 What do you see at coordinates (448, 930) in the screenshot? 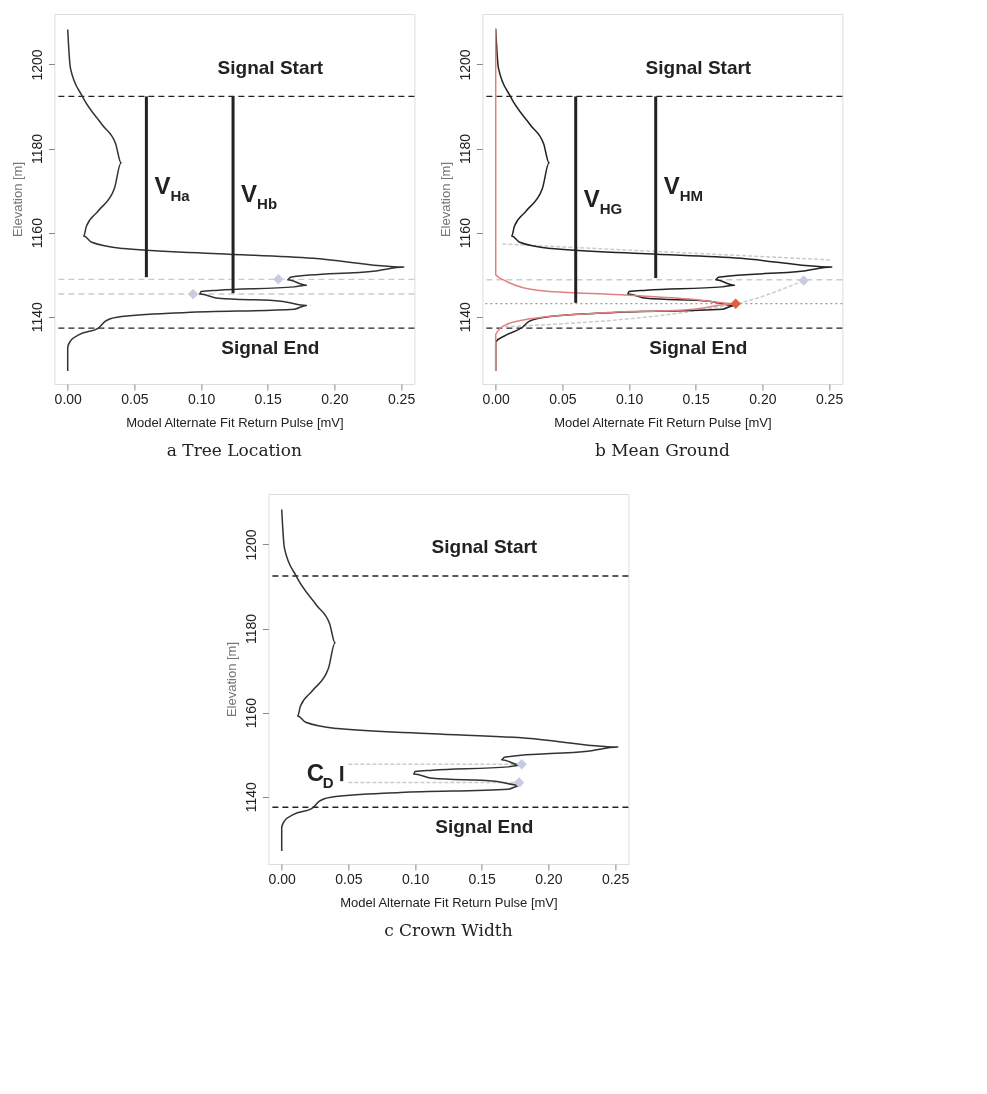
I see `text: c Crown Width` at bounding box center [448, 930].